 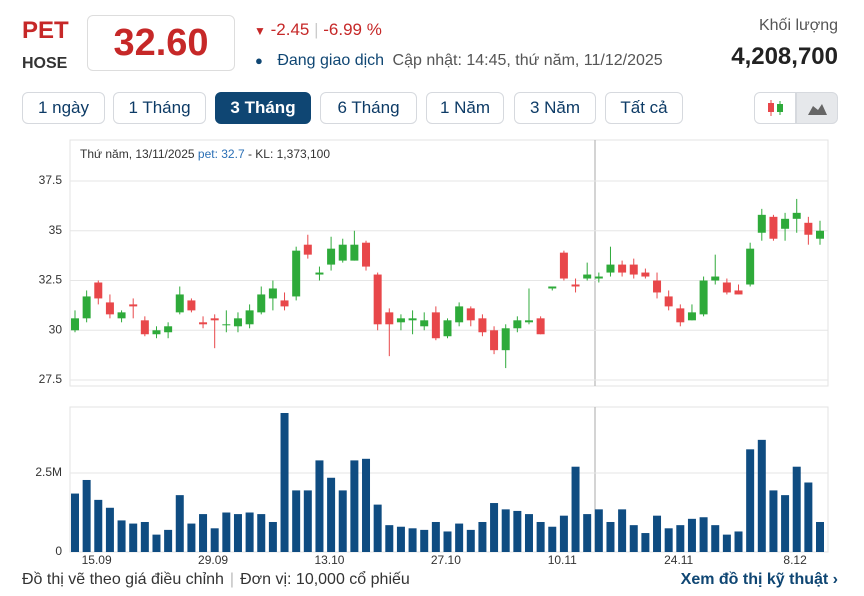 I want to click on candle-toggle, so click(x=775, y=108).